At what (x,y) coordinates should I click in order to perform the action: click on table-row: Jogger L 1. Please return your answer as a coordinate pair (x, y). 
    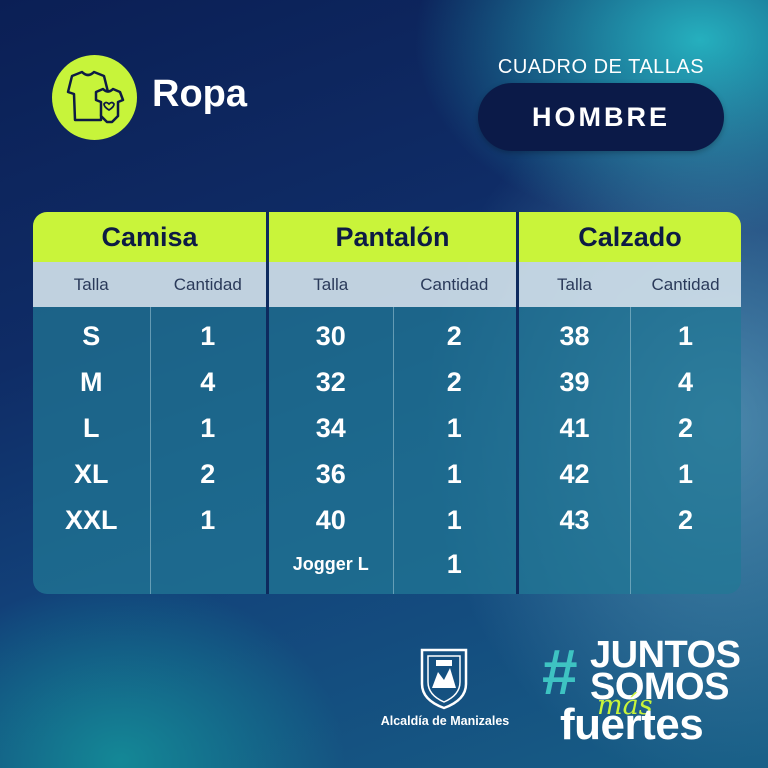
    Looking at the image, I should click on (392, 564).